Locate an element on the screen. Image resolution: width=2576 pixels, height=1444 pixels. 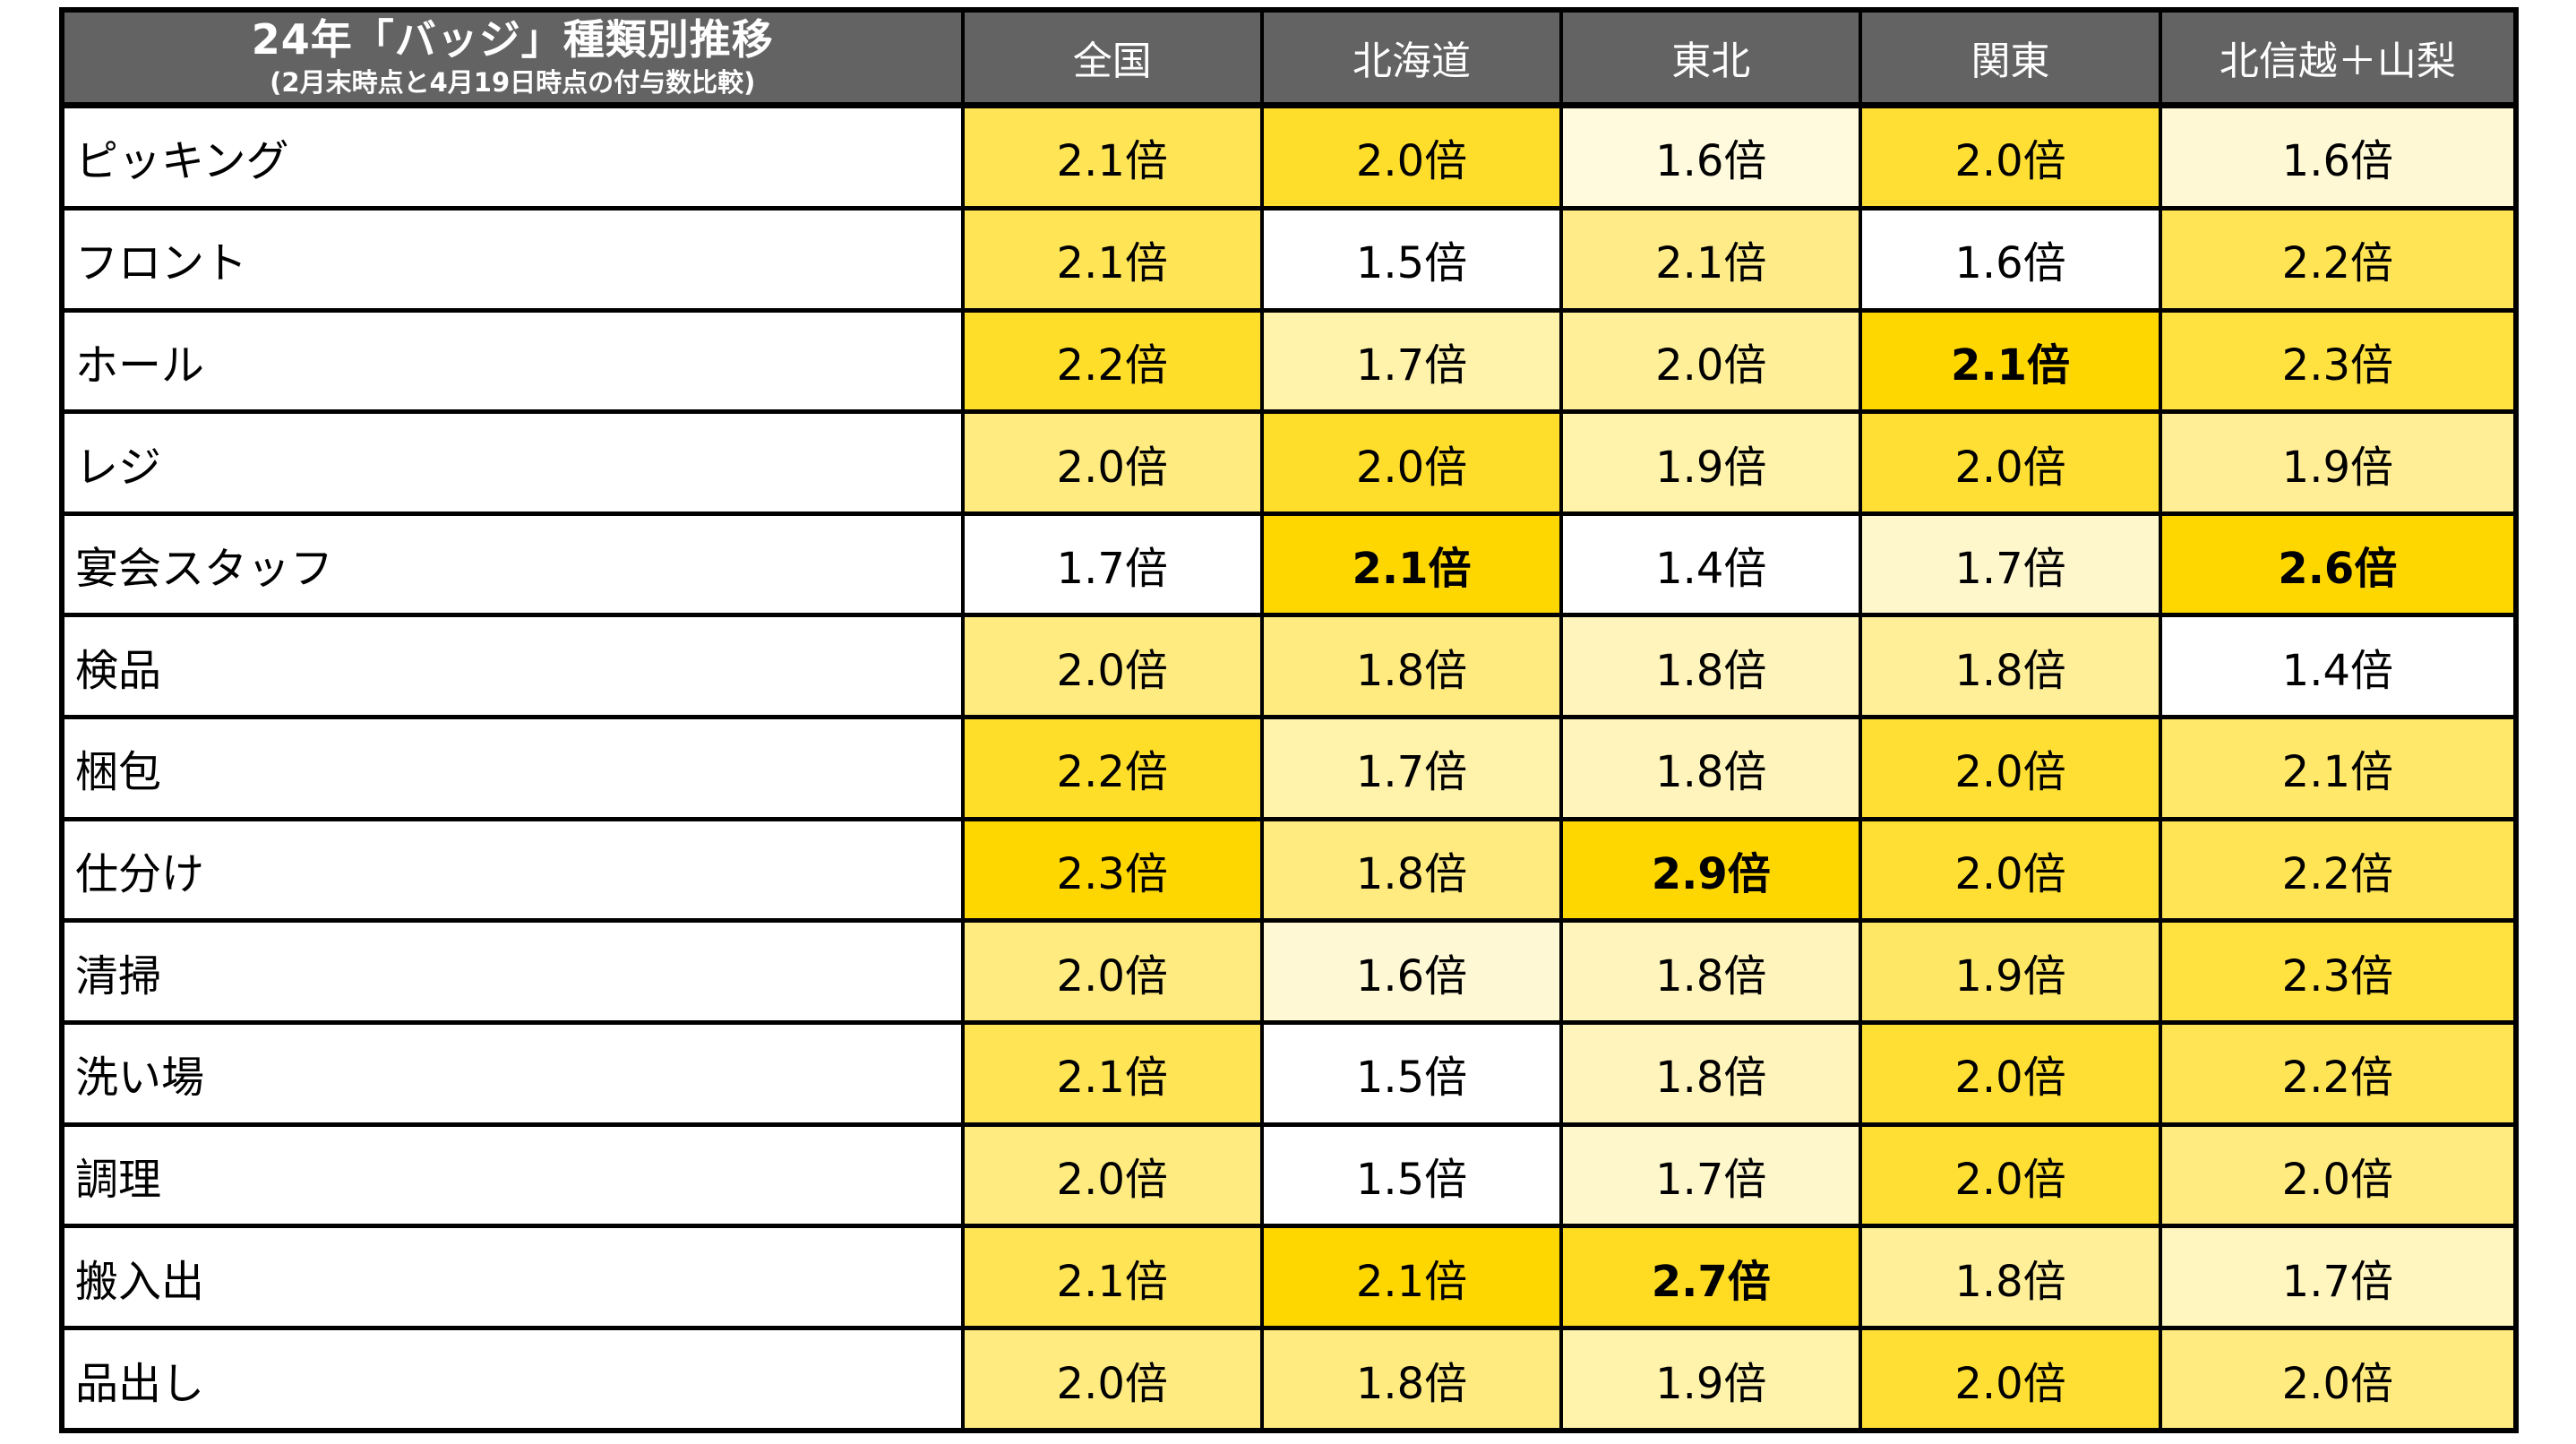
value-cell-レジ-全国: 2.0倍 is located at coordinates (1112, 462).